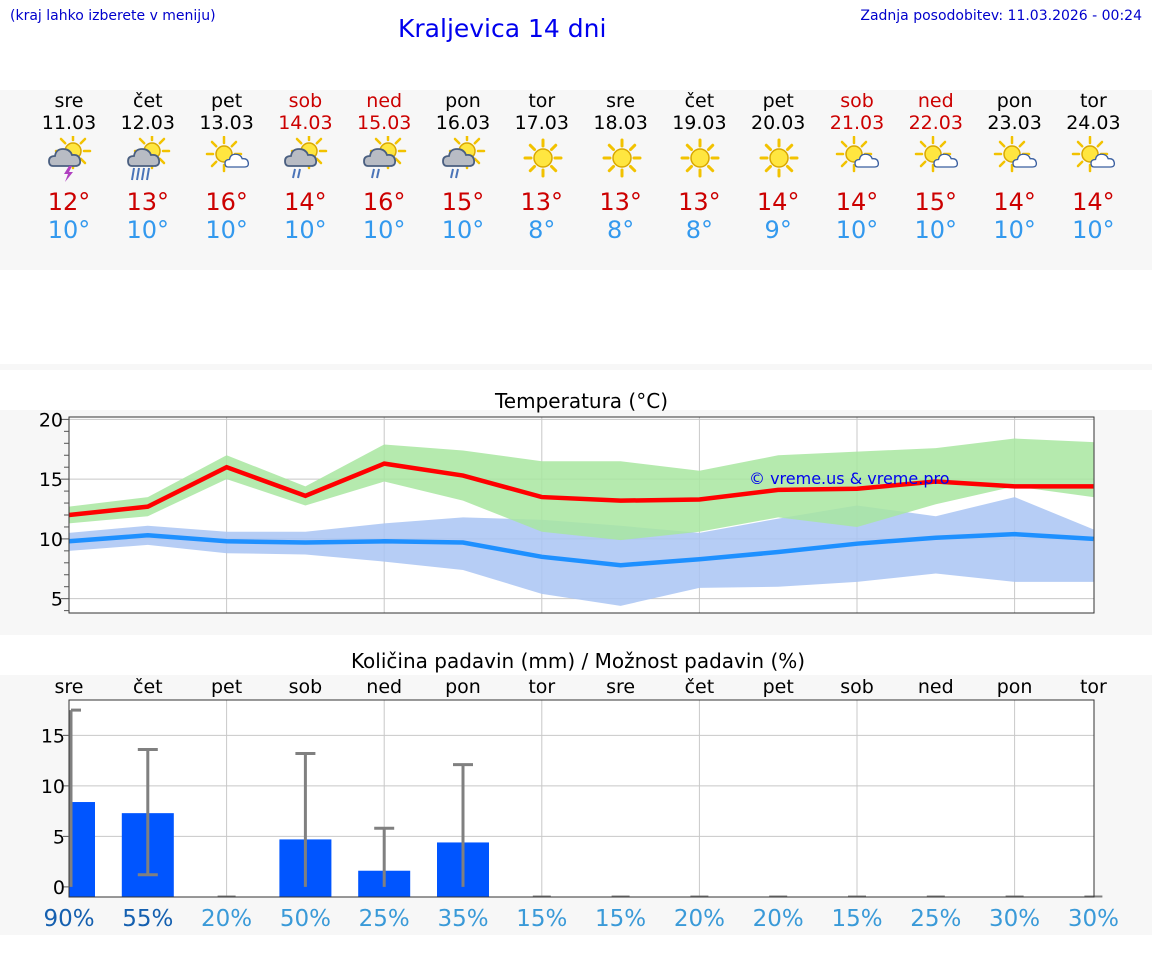  I want to click on day-date: 17.03, so click(541, 123).